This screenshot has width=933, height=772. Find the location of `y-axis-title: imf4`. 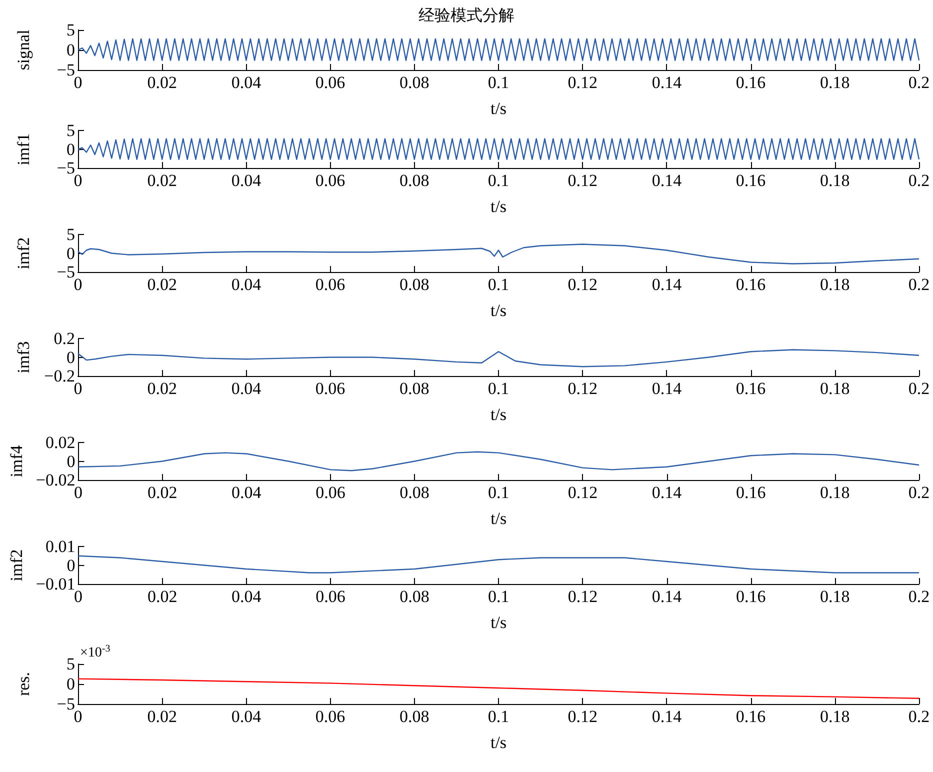

y-axis-title: imf4 is located at coordinates (16, 461).